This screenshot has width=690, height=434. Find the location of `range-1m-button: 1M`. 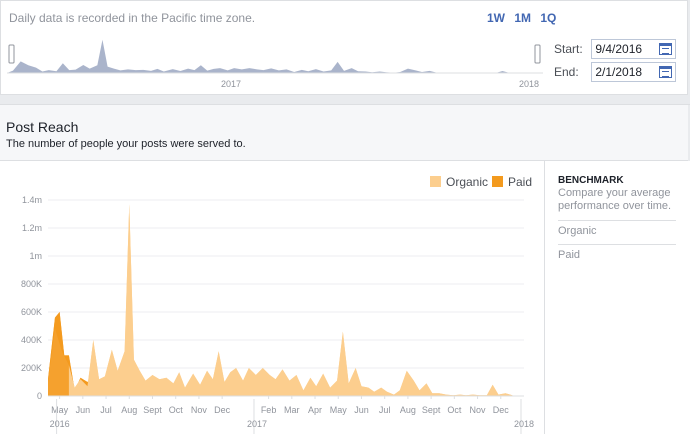

range-1m-button: 1M is located at coordinates (523, 18).